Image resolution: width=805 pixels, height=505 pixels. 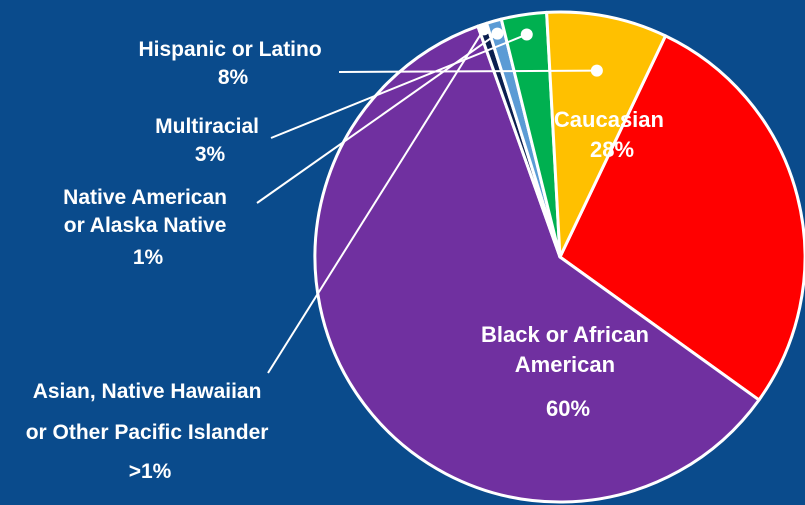 What do you see at coordinates (150, 471) in the screenshot?
I see `label-asian-value: >1%` at bounding box center [150, 471].